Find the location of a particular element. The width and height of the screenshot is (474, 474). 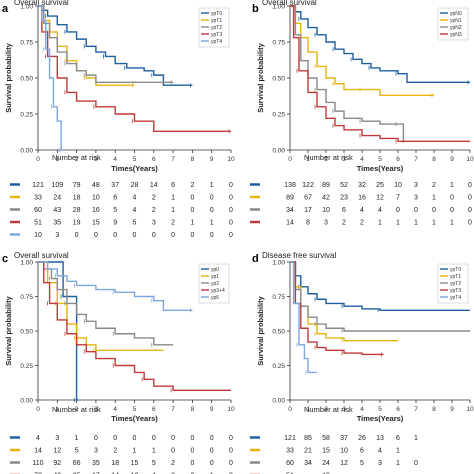

panel-label: d is located at coordinates (255, 259).